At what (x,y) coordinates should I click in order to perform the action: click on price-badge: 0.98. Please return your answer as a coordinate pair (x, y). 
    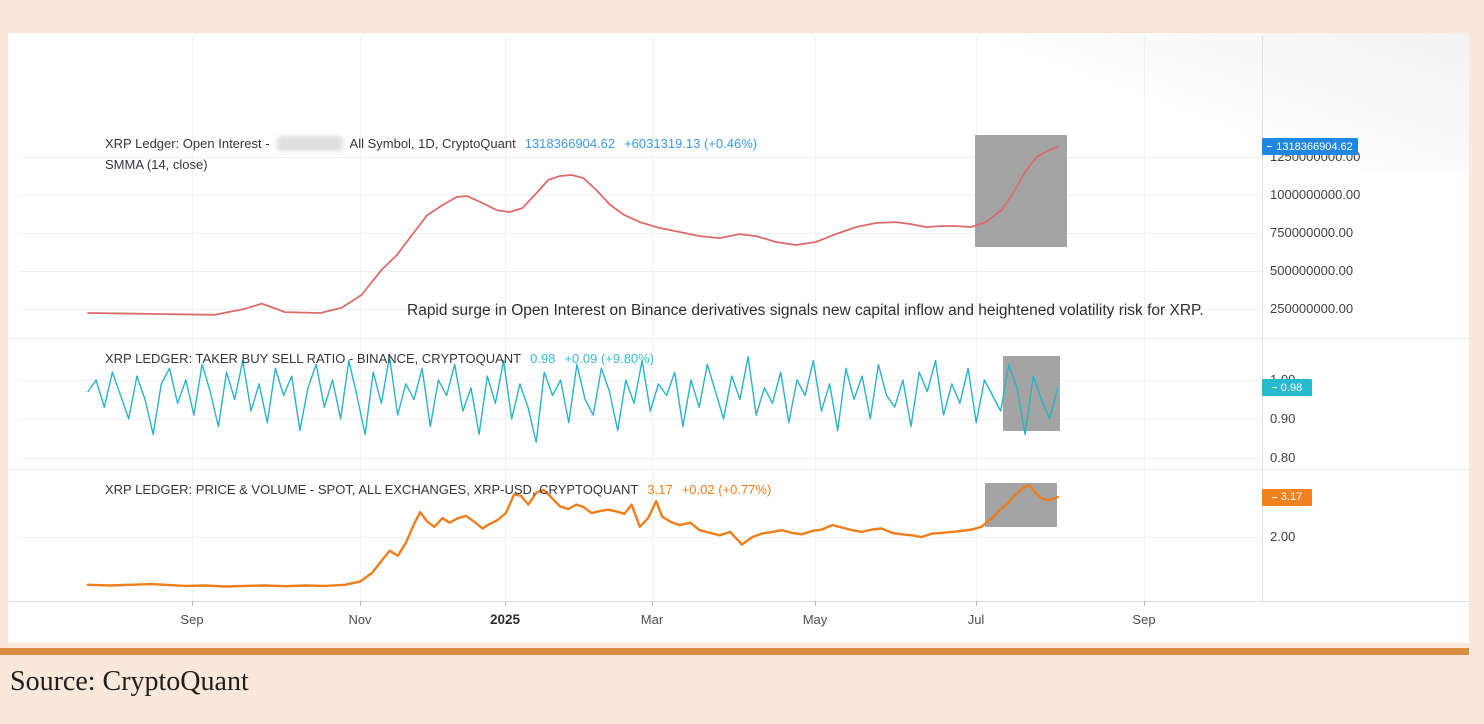
    Looking at the image, I should click on (1287, 388).